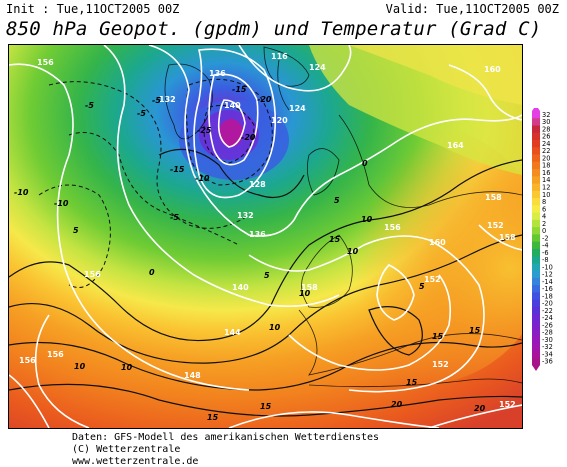 The image size is (567, 467). I want to click on init-time: Init : Tue,11OCT2005 00Z, so click(93, 9).